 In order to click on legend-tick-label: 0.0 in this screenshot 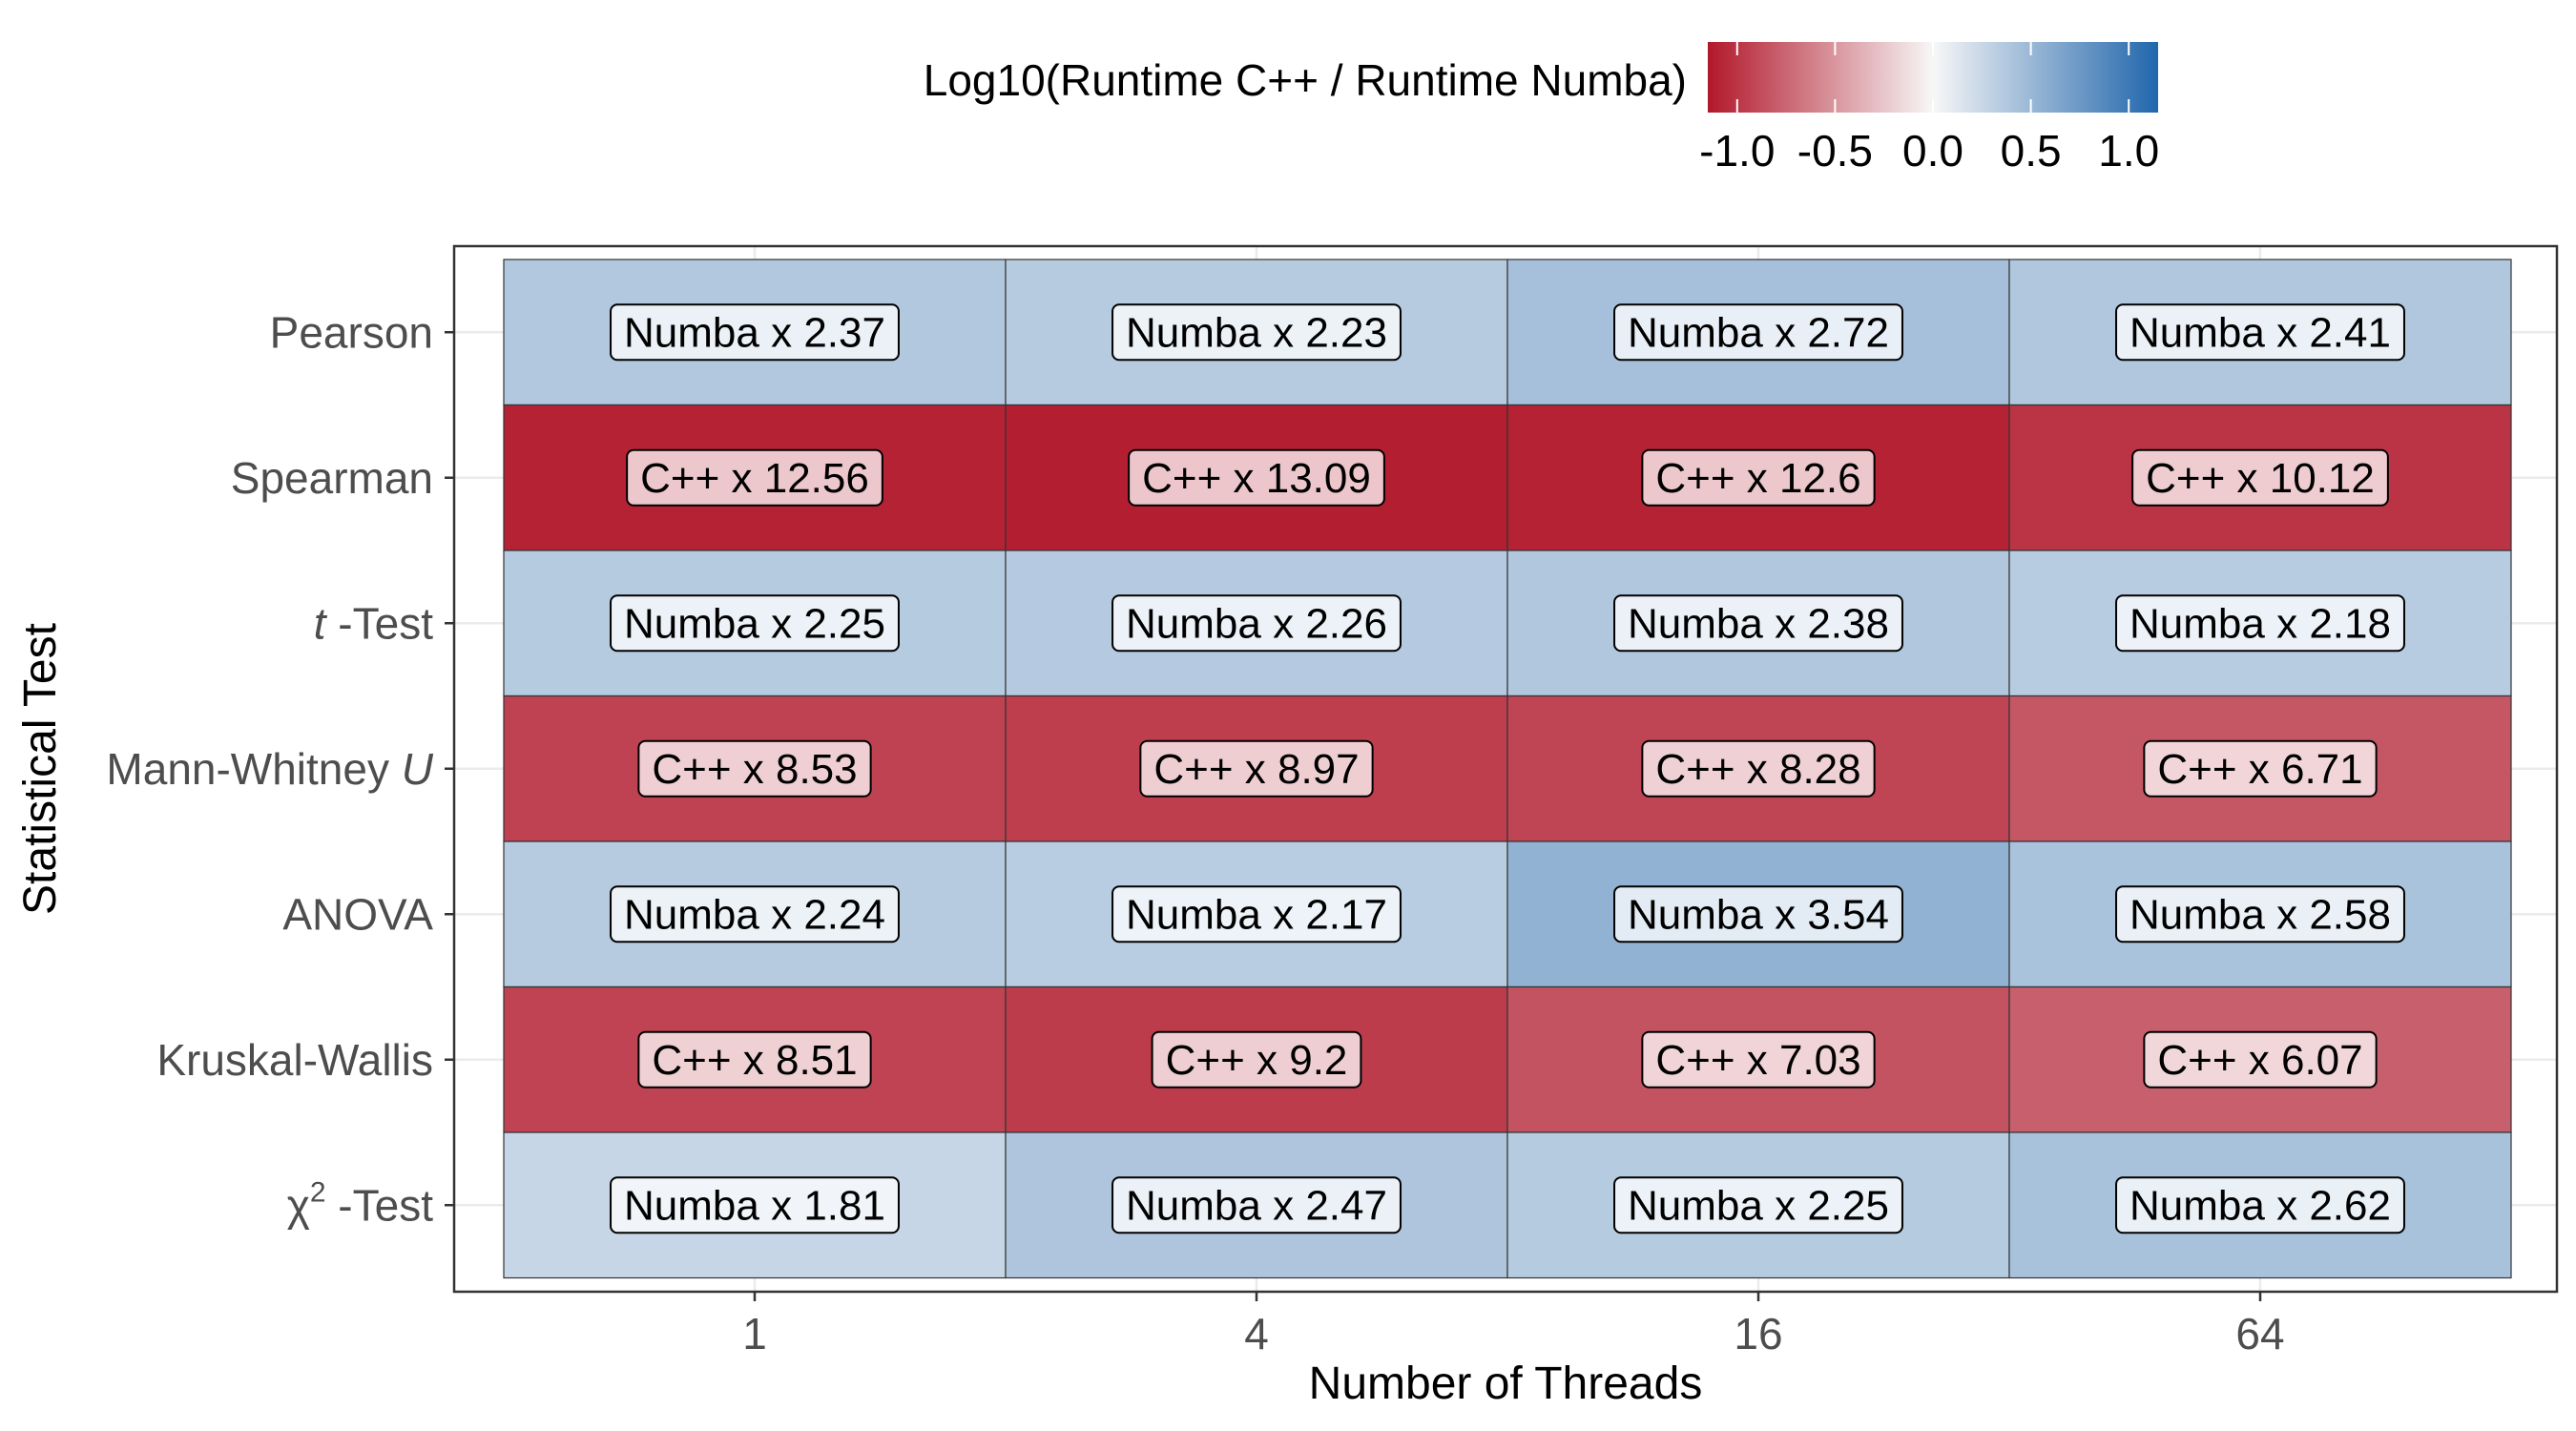, I will do `click(1932, 151)`.